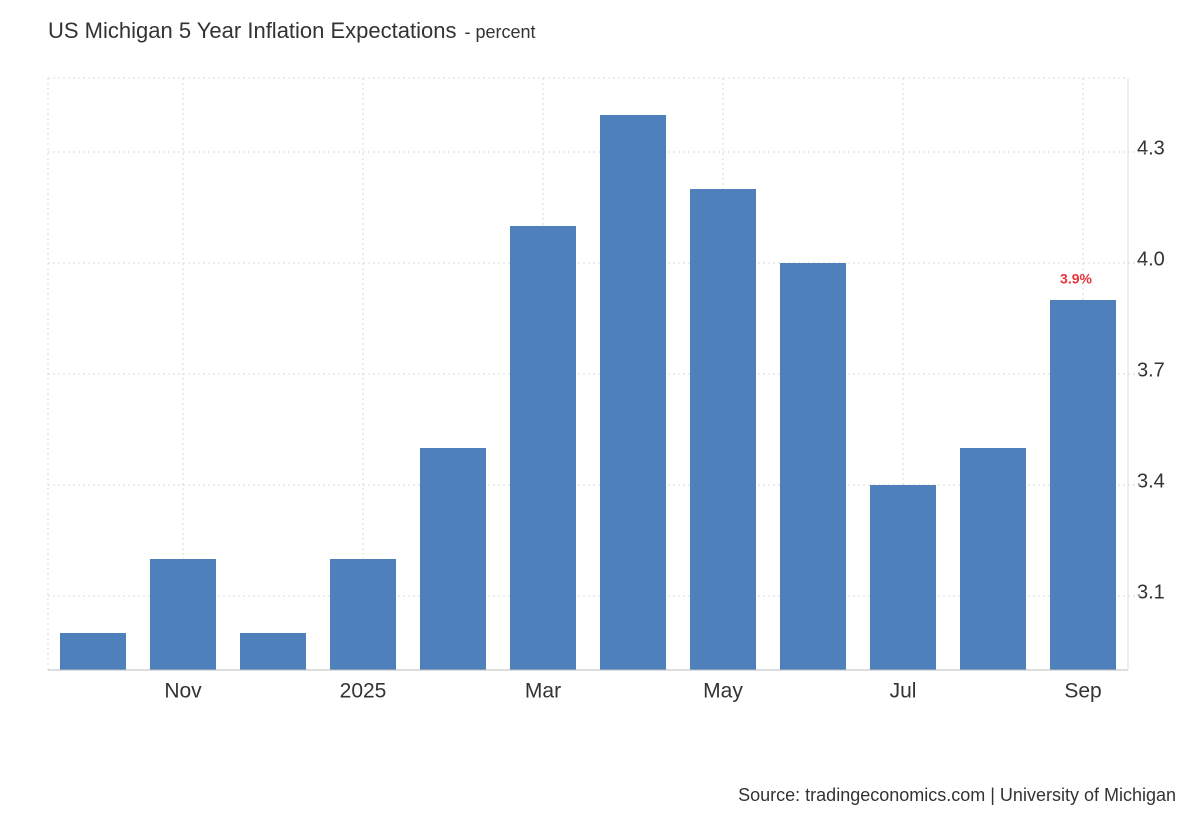  What do you see at coordinates (543, 691) in the screenshot?
I see `x-tick-label: Mar` at bounding box center [543, 691].